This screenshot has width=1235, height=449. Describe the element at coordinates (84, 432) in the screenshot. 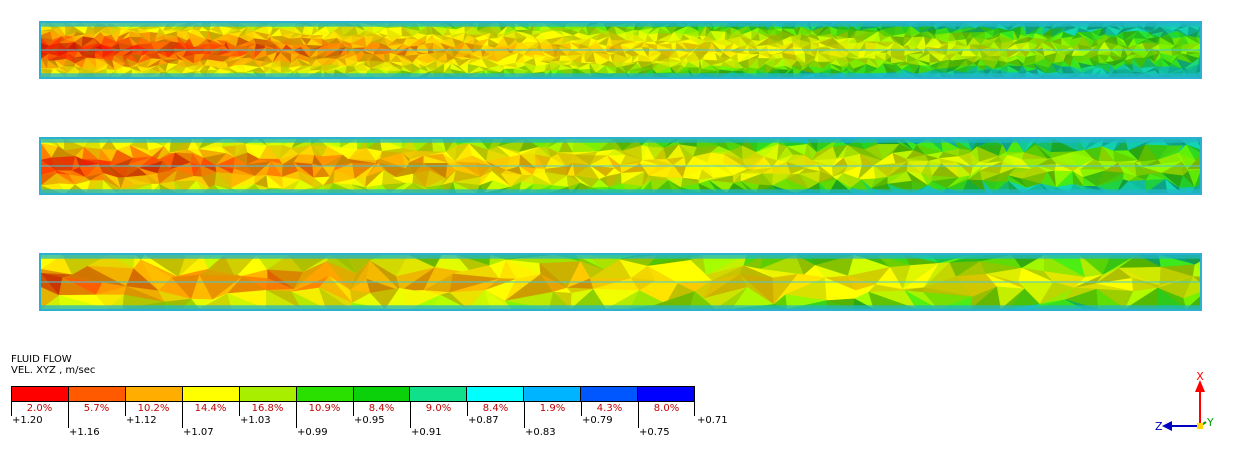

I see `legend-value: +1.16` at that location.